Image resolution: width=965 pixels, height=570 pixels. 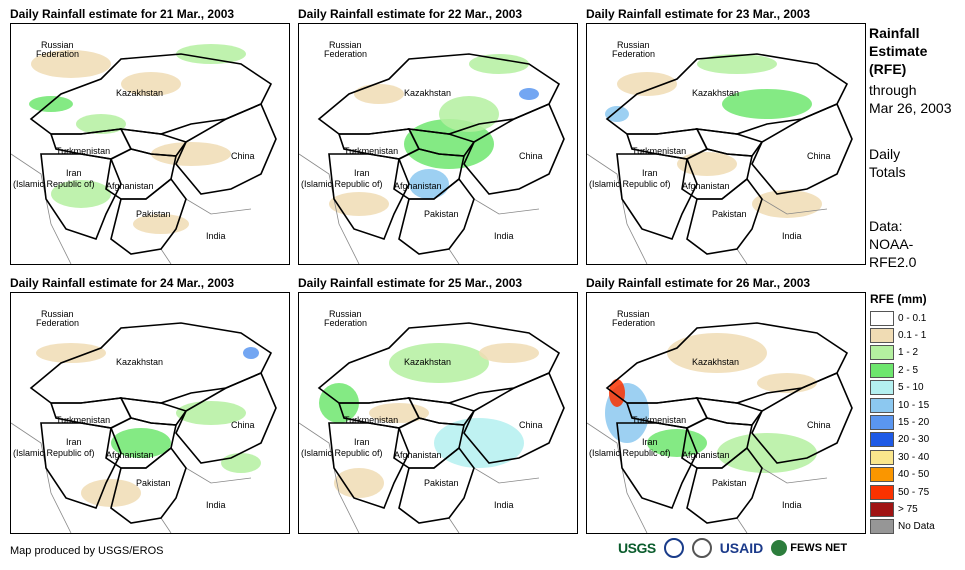 What do you see at coordinates (911, 388) in the screenshot?
I see `legend-label: 5 - 10` at bounding box center [911, 388].